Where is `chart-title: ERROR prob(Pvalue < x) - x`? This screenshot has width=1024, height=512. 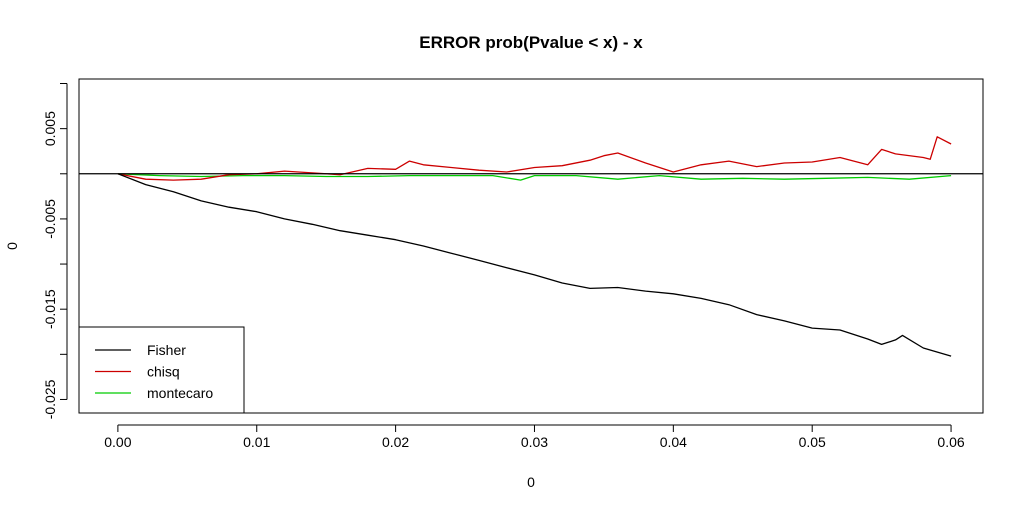
chart-title: ERROR prob(Pvalue < x) - x is located at coordinates (531, 42).